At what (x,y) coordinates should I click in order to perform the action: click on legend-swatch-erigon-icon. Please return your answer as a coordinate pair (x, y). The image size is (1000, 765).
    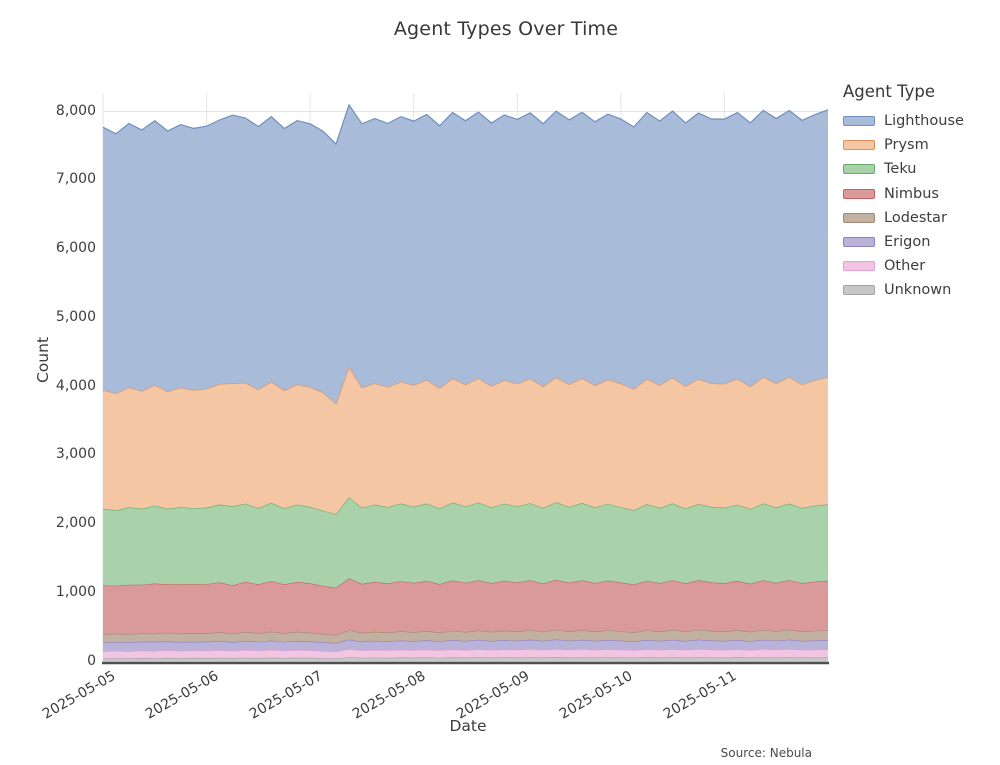
    Looking at the image, I should click on (859, 242).